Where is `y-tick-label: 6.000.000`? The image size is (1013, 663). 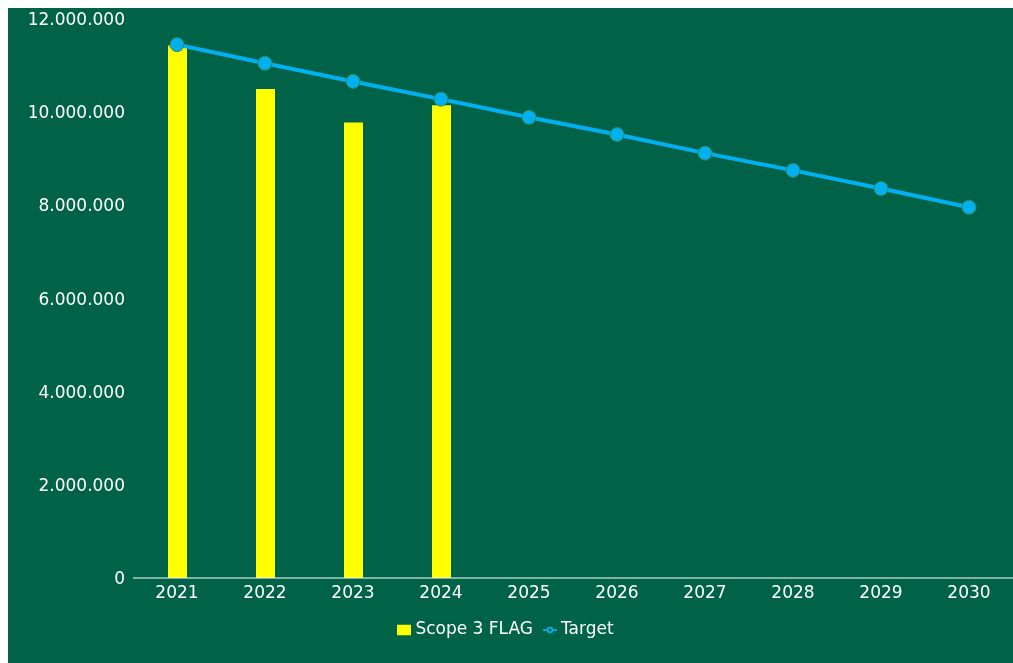
y-tick-label: 6.000.000 is located at coordinates (81, 298).